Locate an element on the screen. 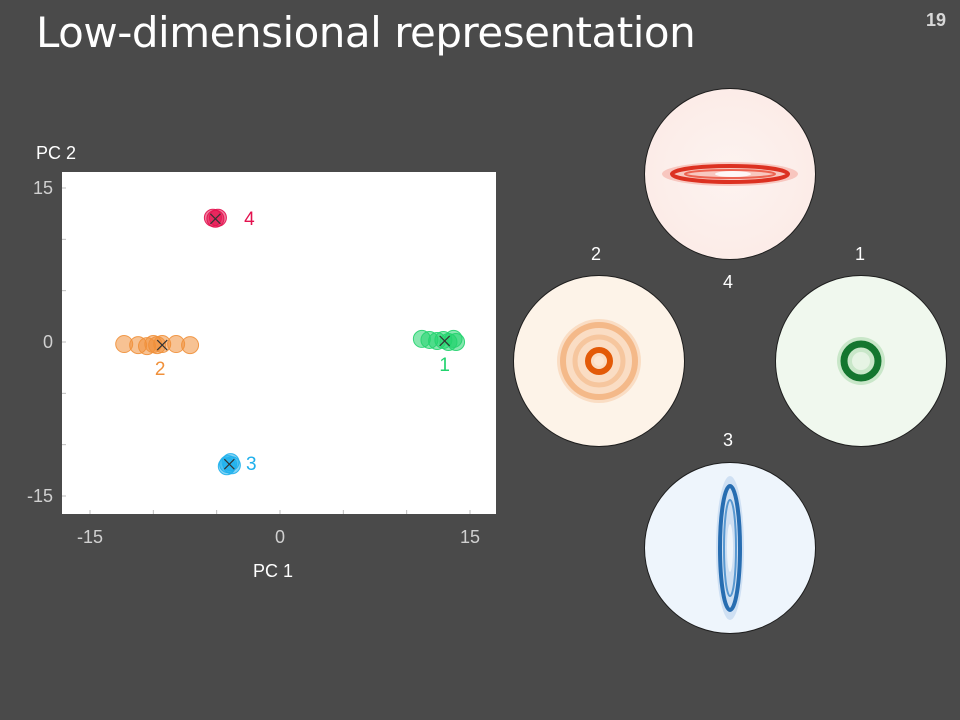  pattern-3-disk is located at coordinates (730, 548).